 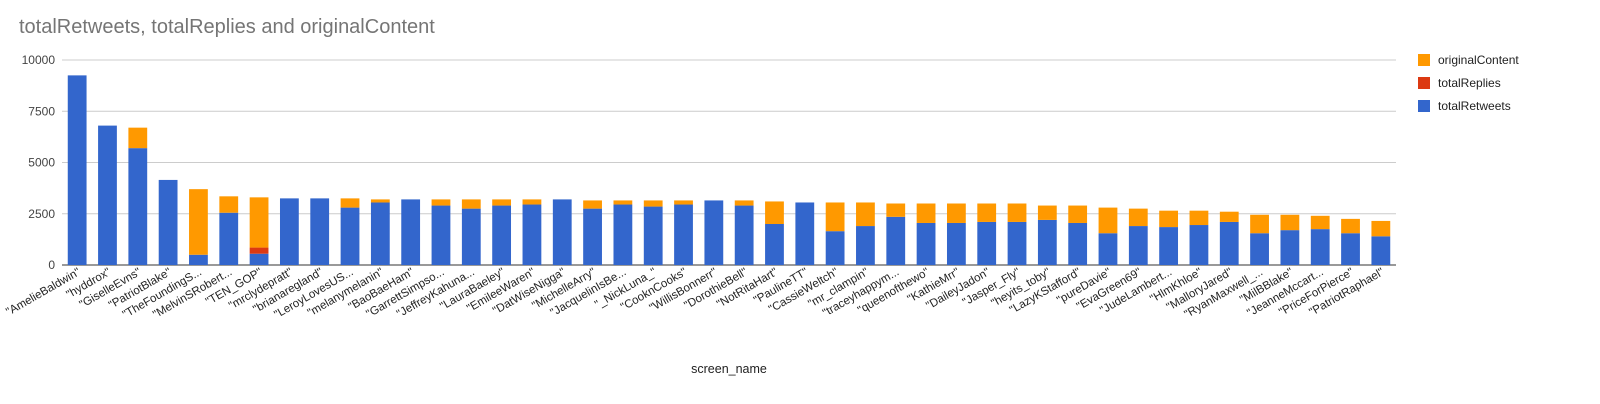 I want to click on legend-swatch-totalRetweets, so click(x=1424, y=106).